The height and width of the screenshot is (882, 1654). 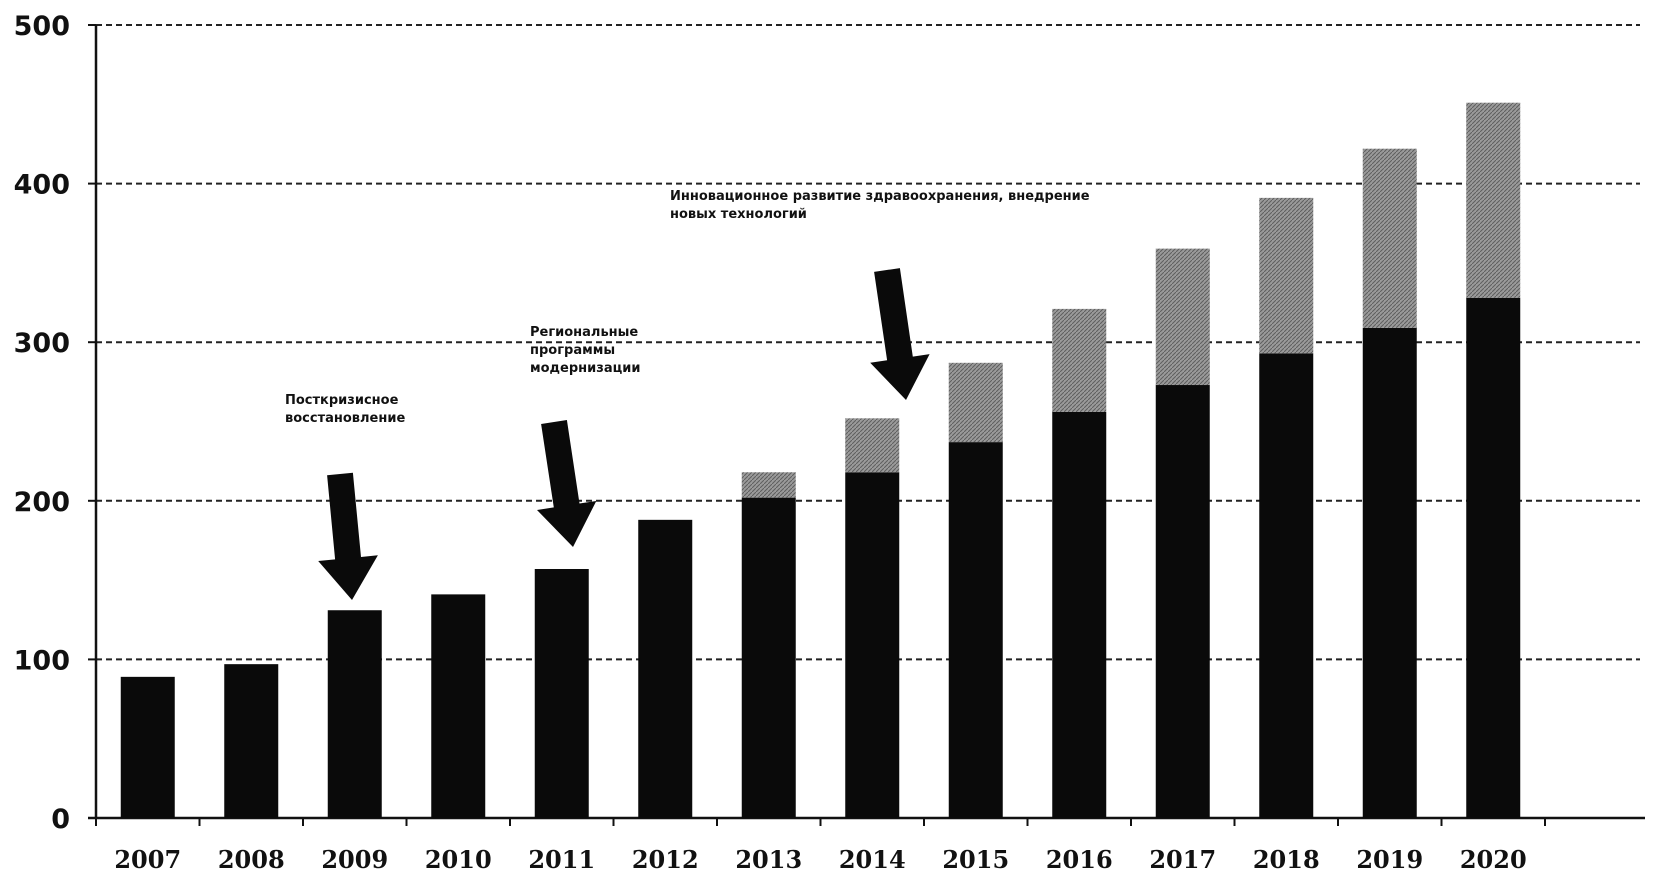 I want to click on bar-base-2010, so click(x=458, y=706).